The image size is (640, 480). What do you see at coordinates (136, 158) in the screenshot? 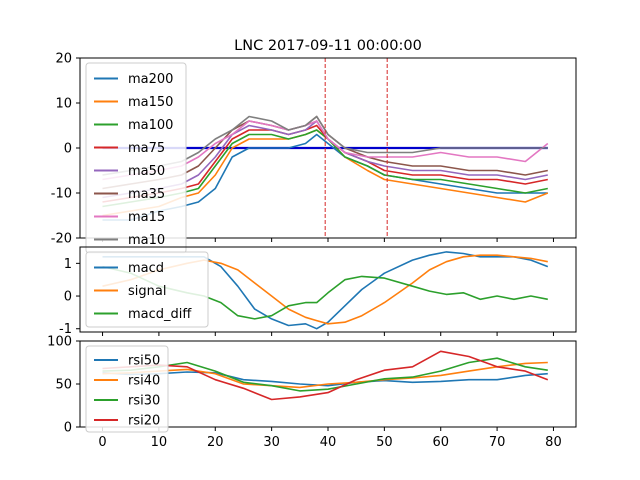
I see `legend: ma200 ma150 ma100 ma75 ma50 ma35 ma15 ma10` at bounding box center [136, 158].